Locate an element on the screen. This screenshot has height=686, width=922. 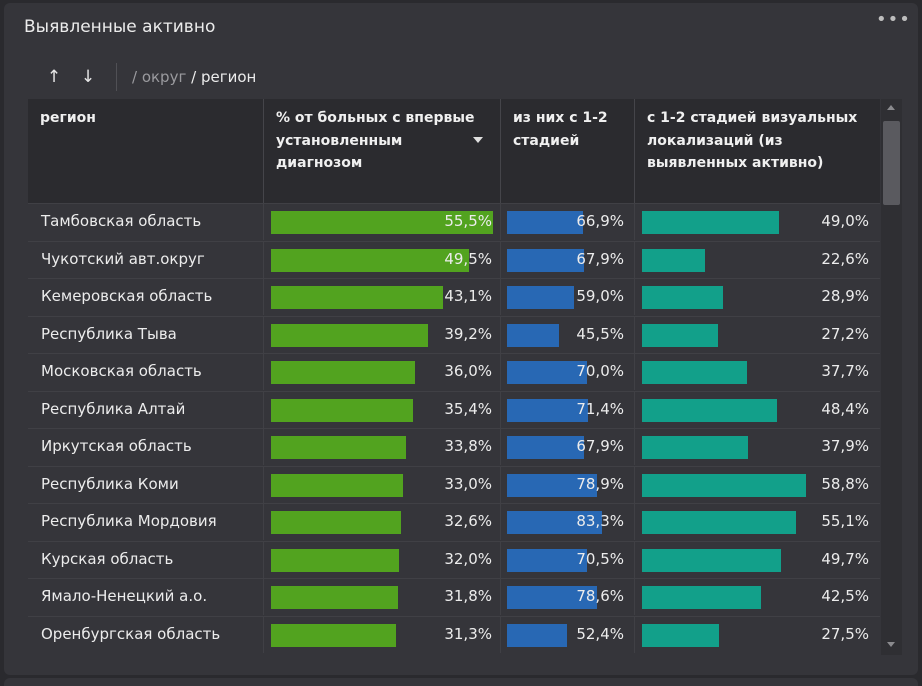
region-name: Иркутская область is located at coordinates (116, 446).